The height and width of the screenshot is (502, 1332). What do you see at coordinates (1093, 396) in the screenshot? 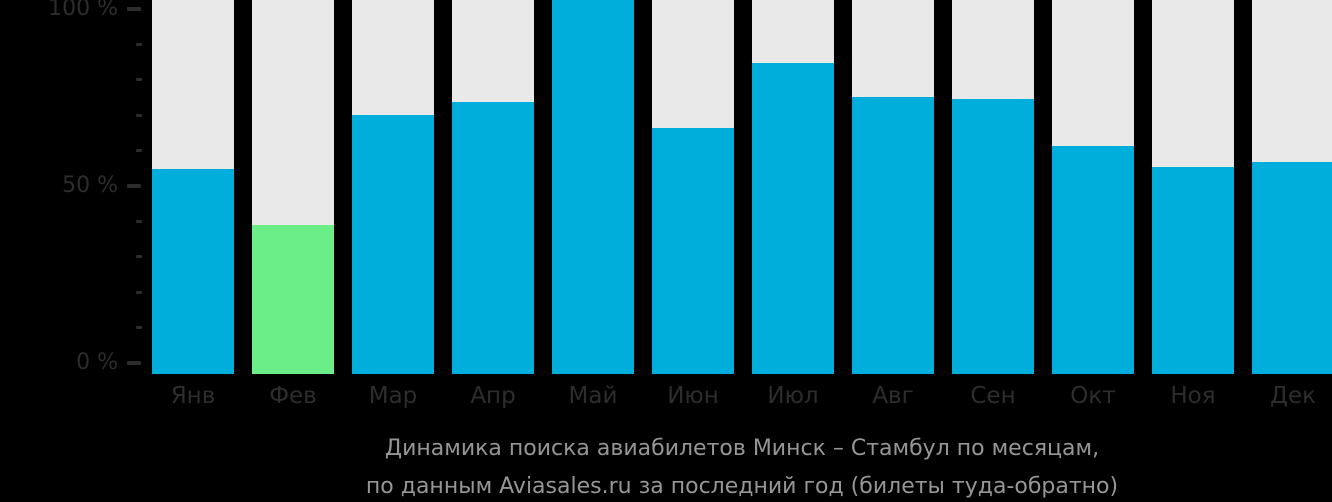
I see `x-tick-label-Окт: Окт` at bounding box center [1093, 396].